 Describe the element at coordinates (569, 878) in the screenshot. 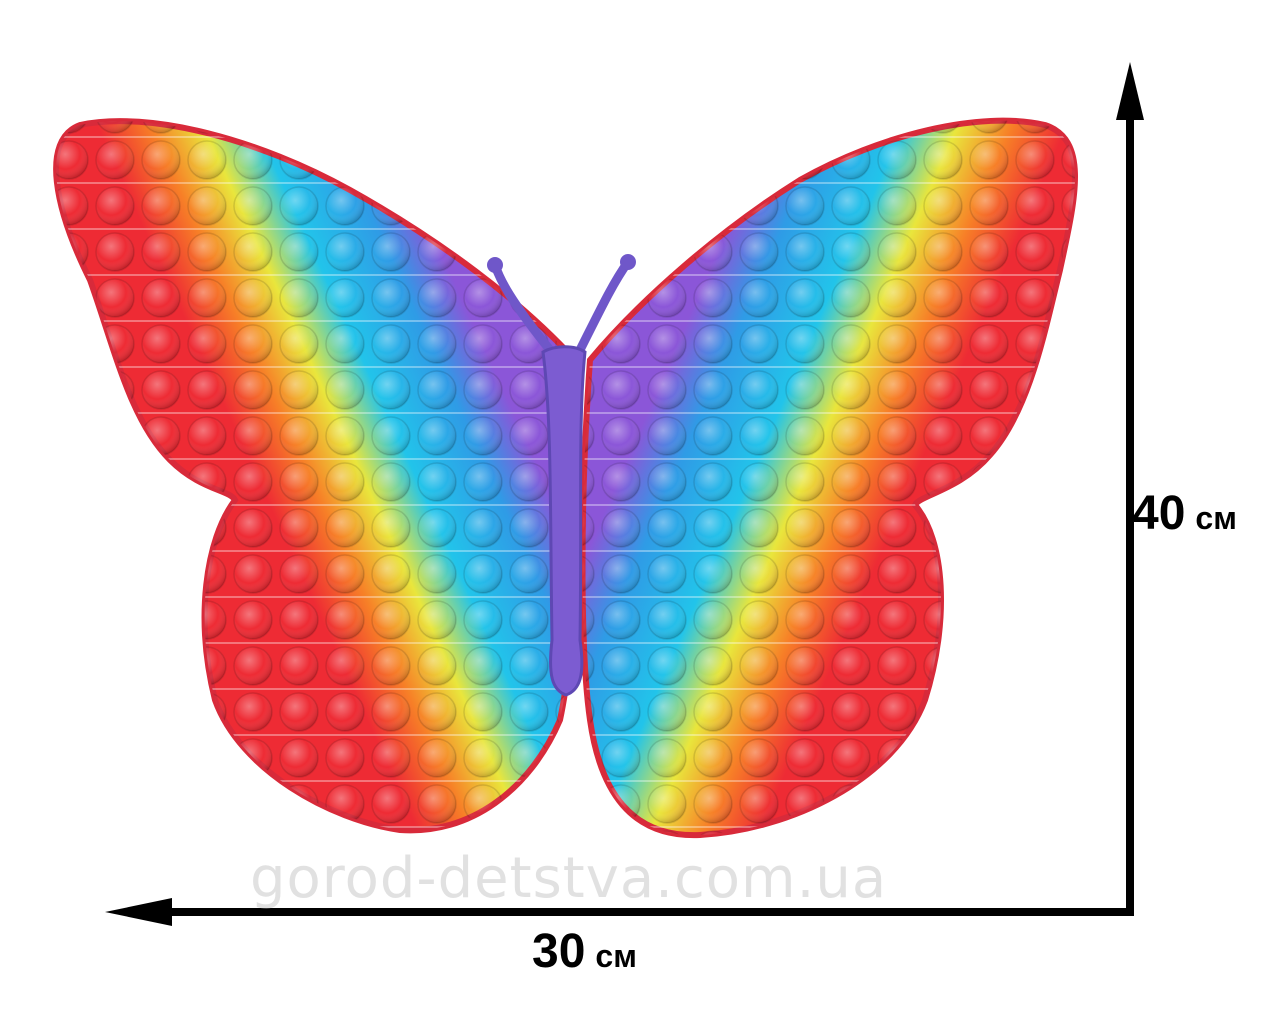

I see `watermark-text: gorod-detstva.com.ua` at that location.